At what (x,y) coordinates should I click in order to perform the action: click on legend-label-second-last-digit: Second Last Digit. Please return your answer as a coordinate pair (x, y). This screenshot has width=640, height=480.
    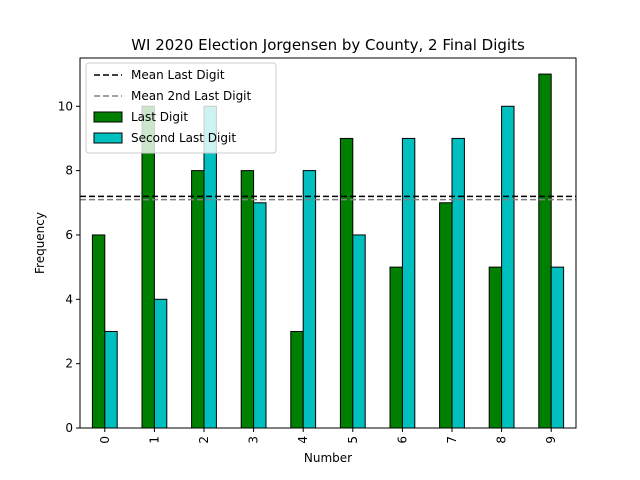
    Looking at the image, I should click on (183, 138).